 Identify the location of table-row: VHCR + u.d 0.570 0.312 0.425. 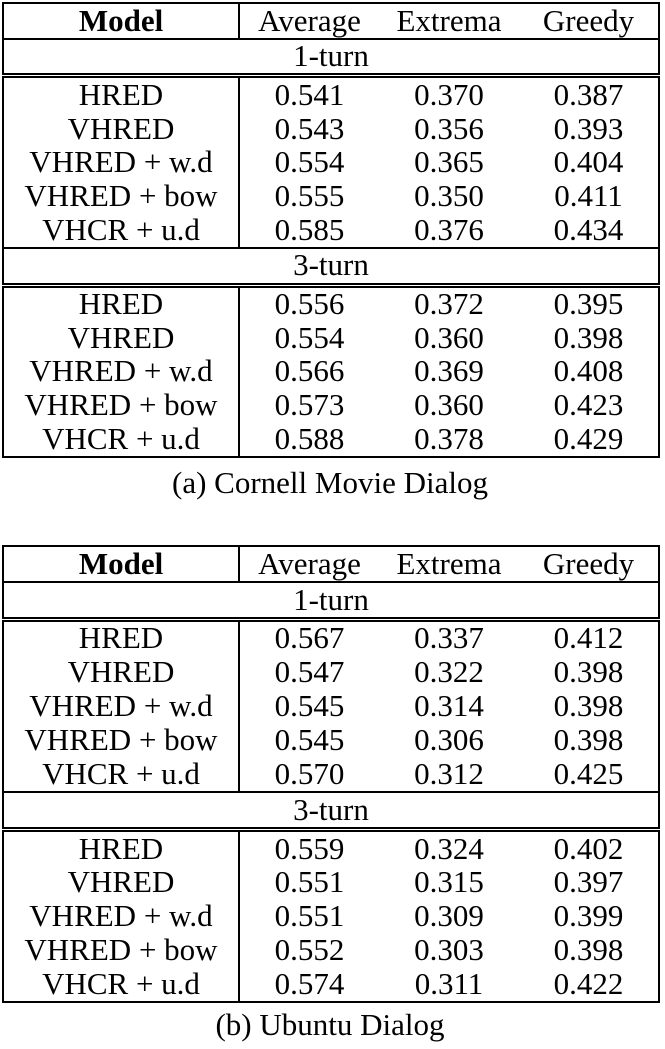
(331, 774).